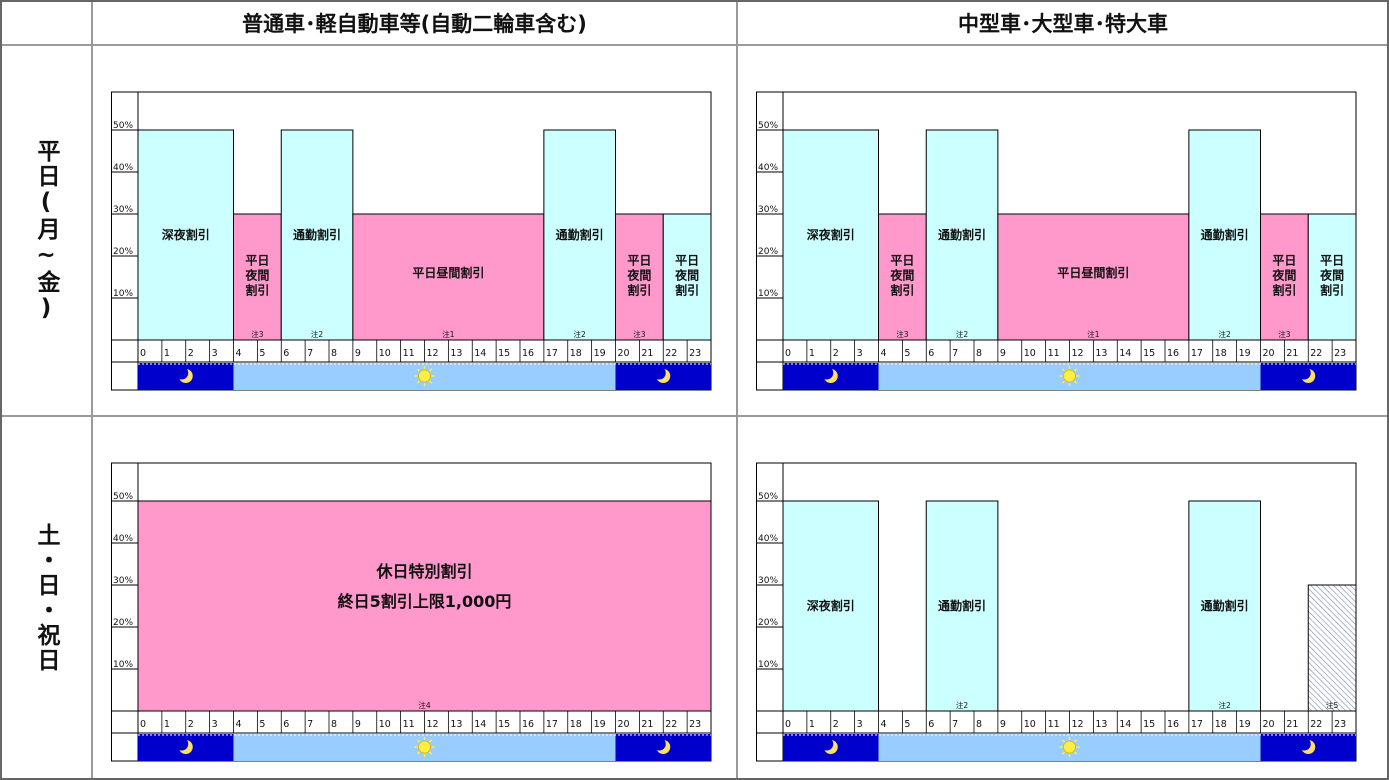 This screenshot has height=780, width=1389. I want to click on row-label-holiday: 土・日・祝日, so click(46, 598).